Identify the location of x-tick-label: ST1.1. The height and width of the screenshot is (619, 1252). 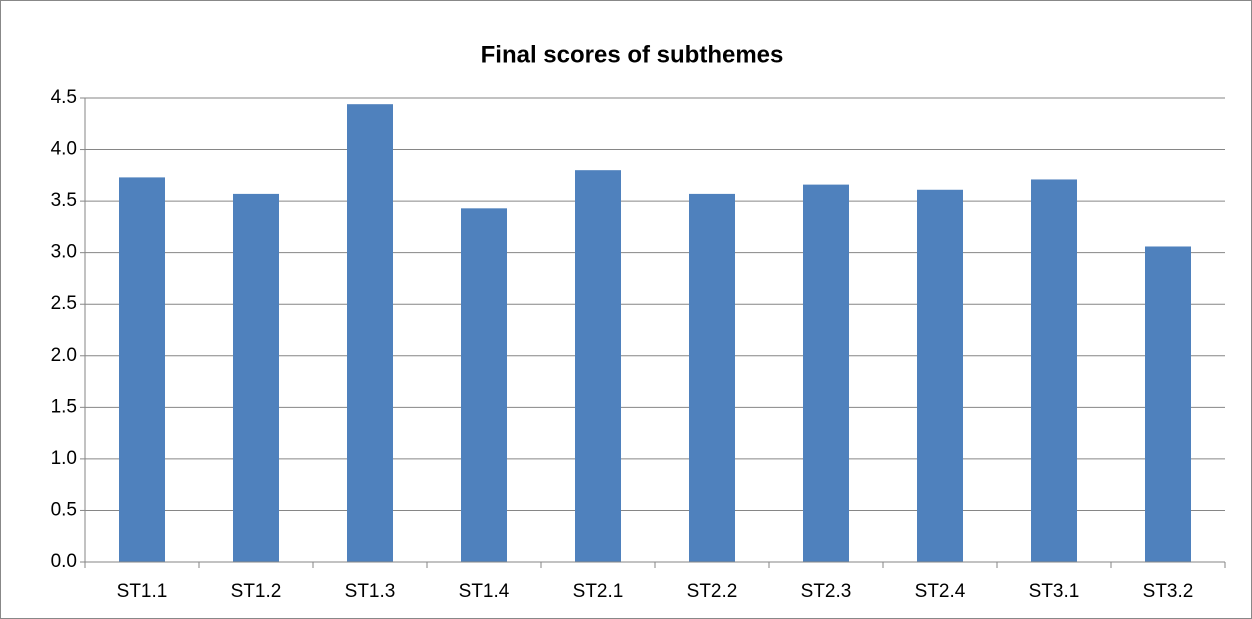
(142, 591).